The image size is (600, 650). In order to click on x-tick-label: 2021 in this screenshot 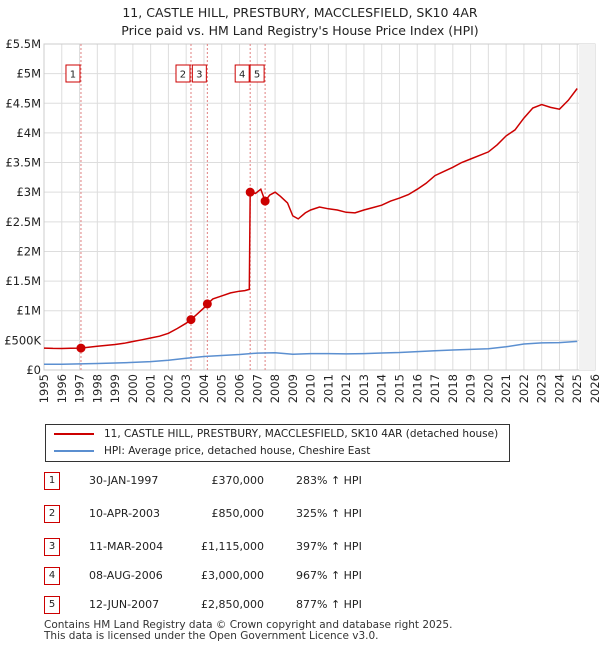, I will do `click(506, 388)`.